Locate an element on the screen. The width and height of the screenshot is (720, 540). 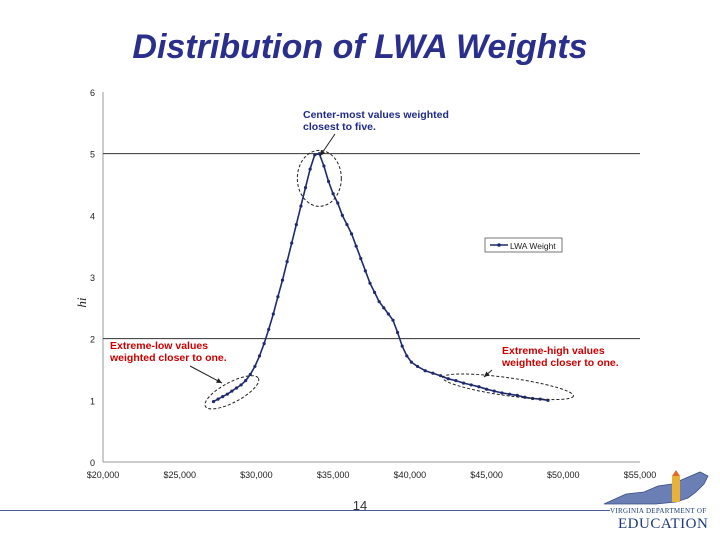
annotation-text: Extreme-high values is located at coordinates (553, 351).